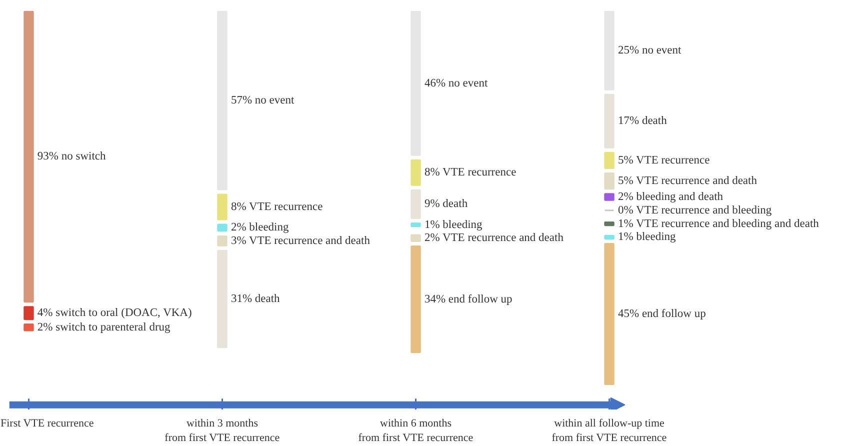 This screenshot has height=446, width=841. I want to click on data-label: 25% no event, so click(650, 50).